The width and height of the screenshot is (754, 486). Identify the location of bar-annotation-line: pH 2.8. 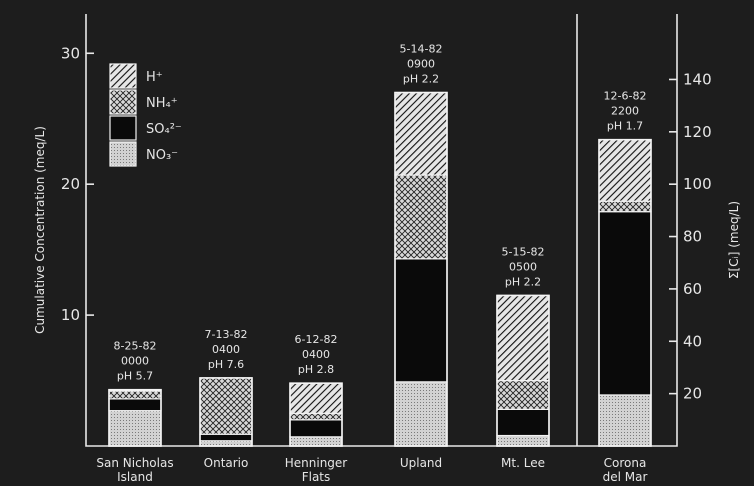
(316, 369).